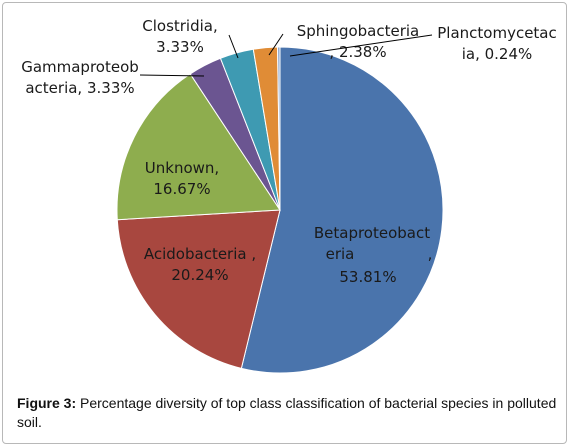 Image resolution: width=571 pixels, height=448 pixels. I want to click on slice-label-line: 20.24%, so click(199, 275).